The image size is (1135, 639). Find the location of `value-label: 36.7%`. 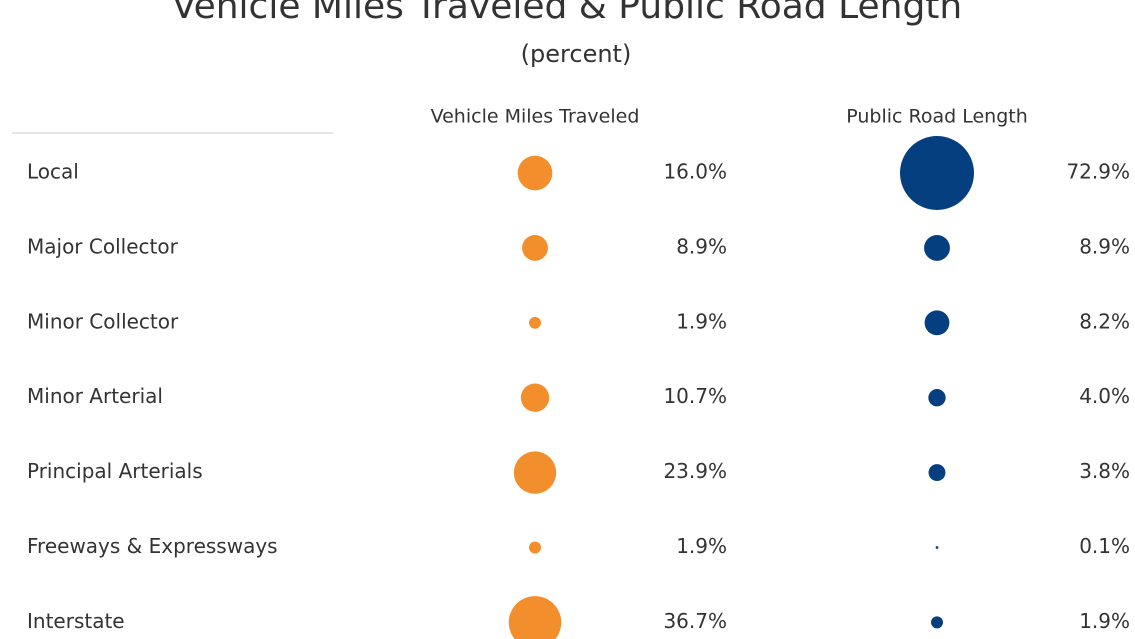

value-label: 36.7% is located at coordinates (695, 621).